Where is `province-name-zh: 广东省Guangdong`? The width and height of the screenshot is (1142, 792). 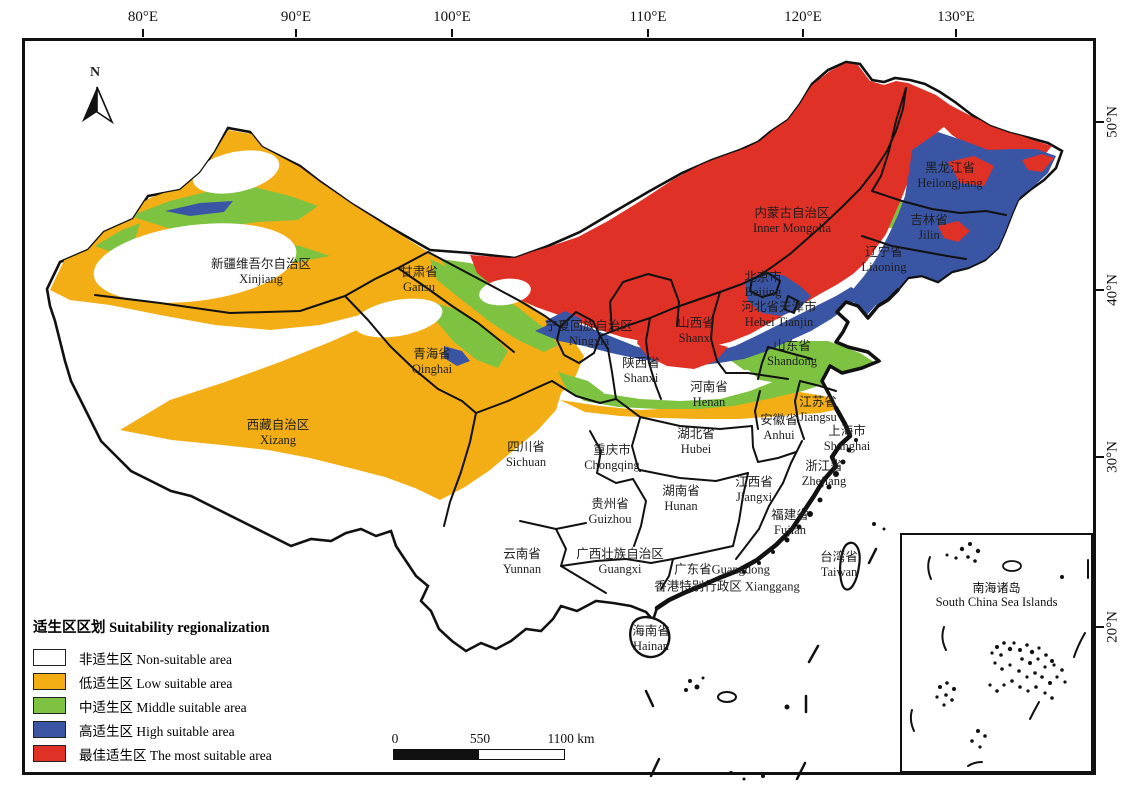 province-name-zh: 广东省Guangdong is located at coordinates (722, 569).